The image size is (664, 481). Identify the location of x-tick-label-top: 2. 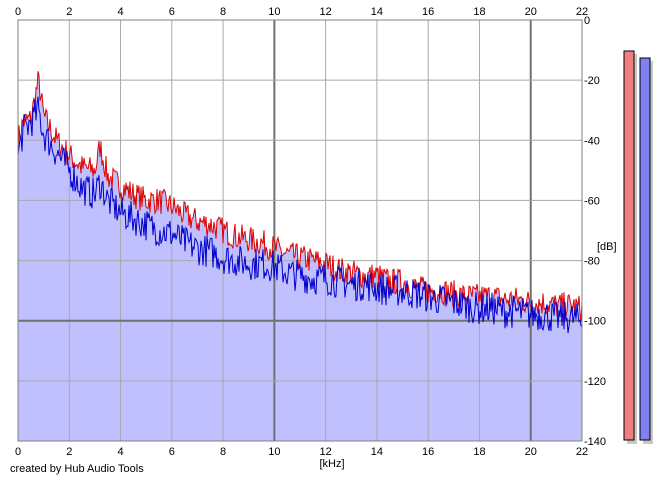
(69, 12).